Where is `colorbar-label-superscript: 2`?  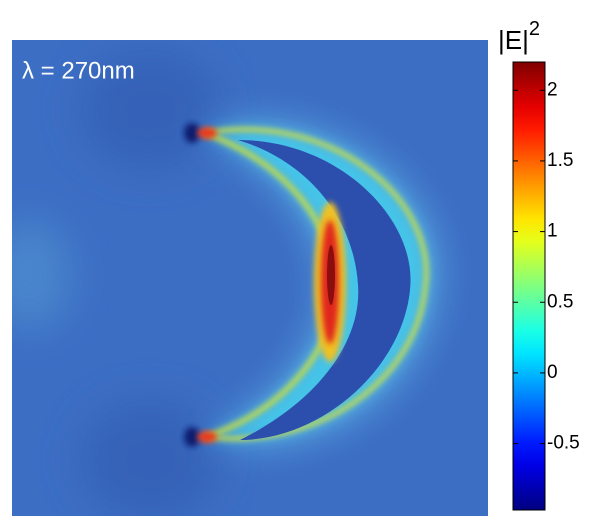
colorbar-label-superscript: 2 is located at coordinates (534, 29).